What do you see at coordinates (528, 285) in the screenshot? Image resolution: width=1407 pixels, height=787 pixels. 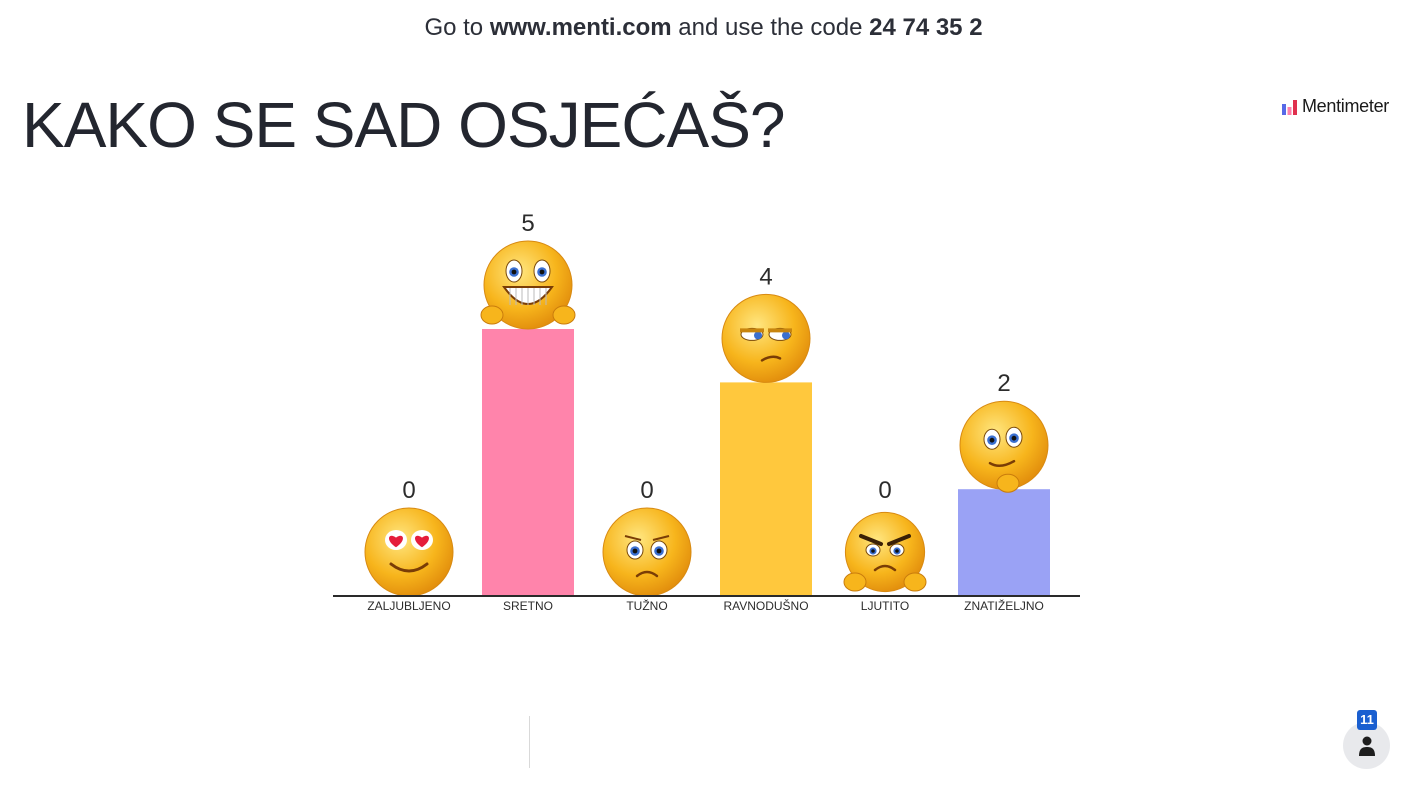 I see `grinning-thumbs-up-emoji-icon` at bounding box center [528, 285].